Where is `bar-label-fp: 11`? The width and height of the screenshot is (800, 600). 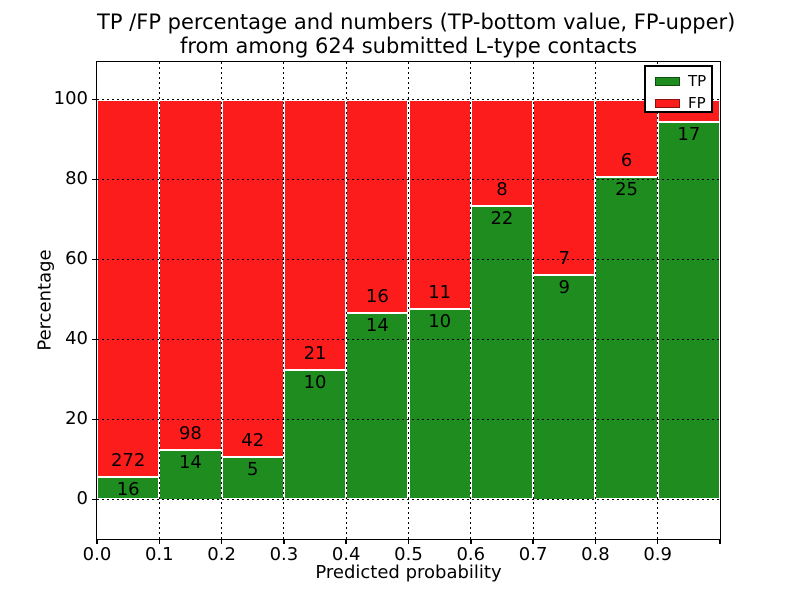
bar-label-fp: 11 is located at coordinates (440, 293).